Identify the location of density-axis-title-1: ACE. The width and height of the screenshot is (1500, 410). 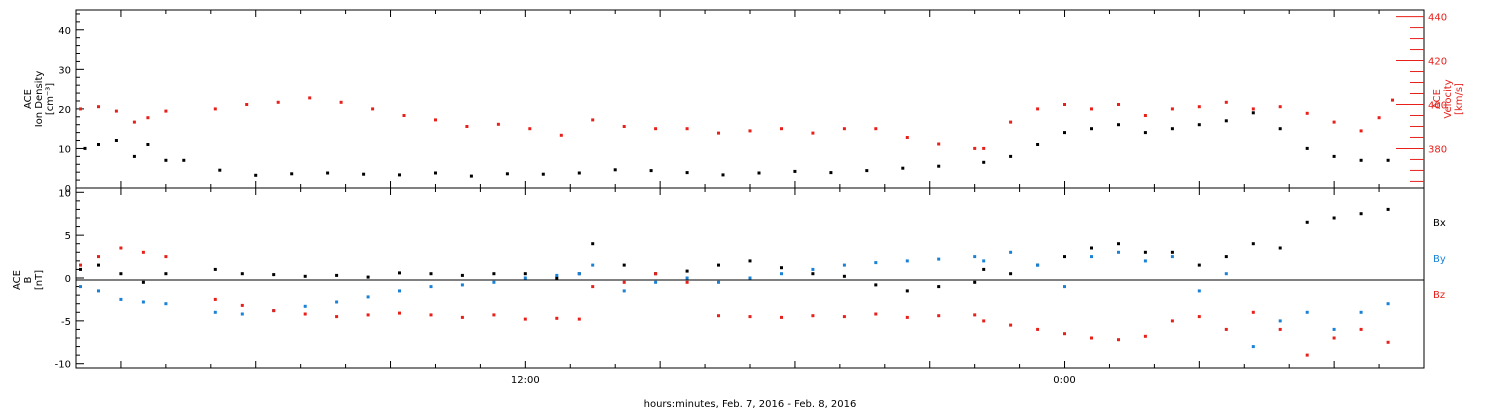
(28, 99).